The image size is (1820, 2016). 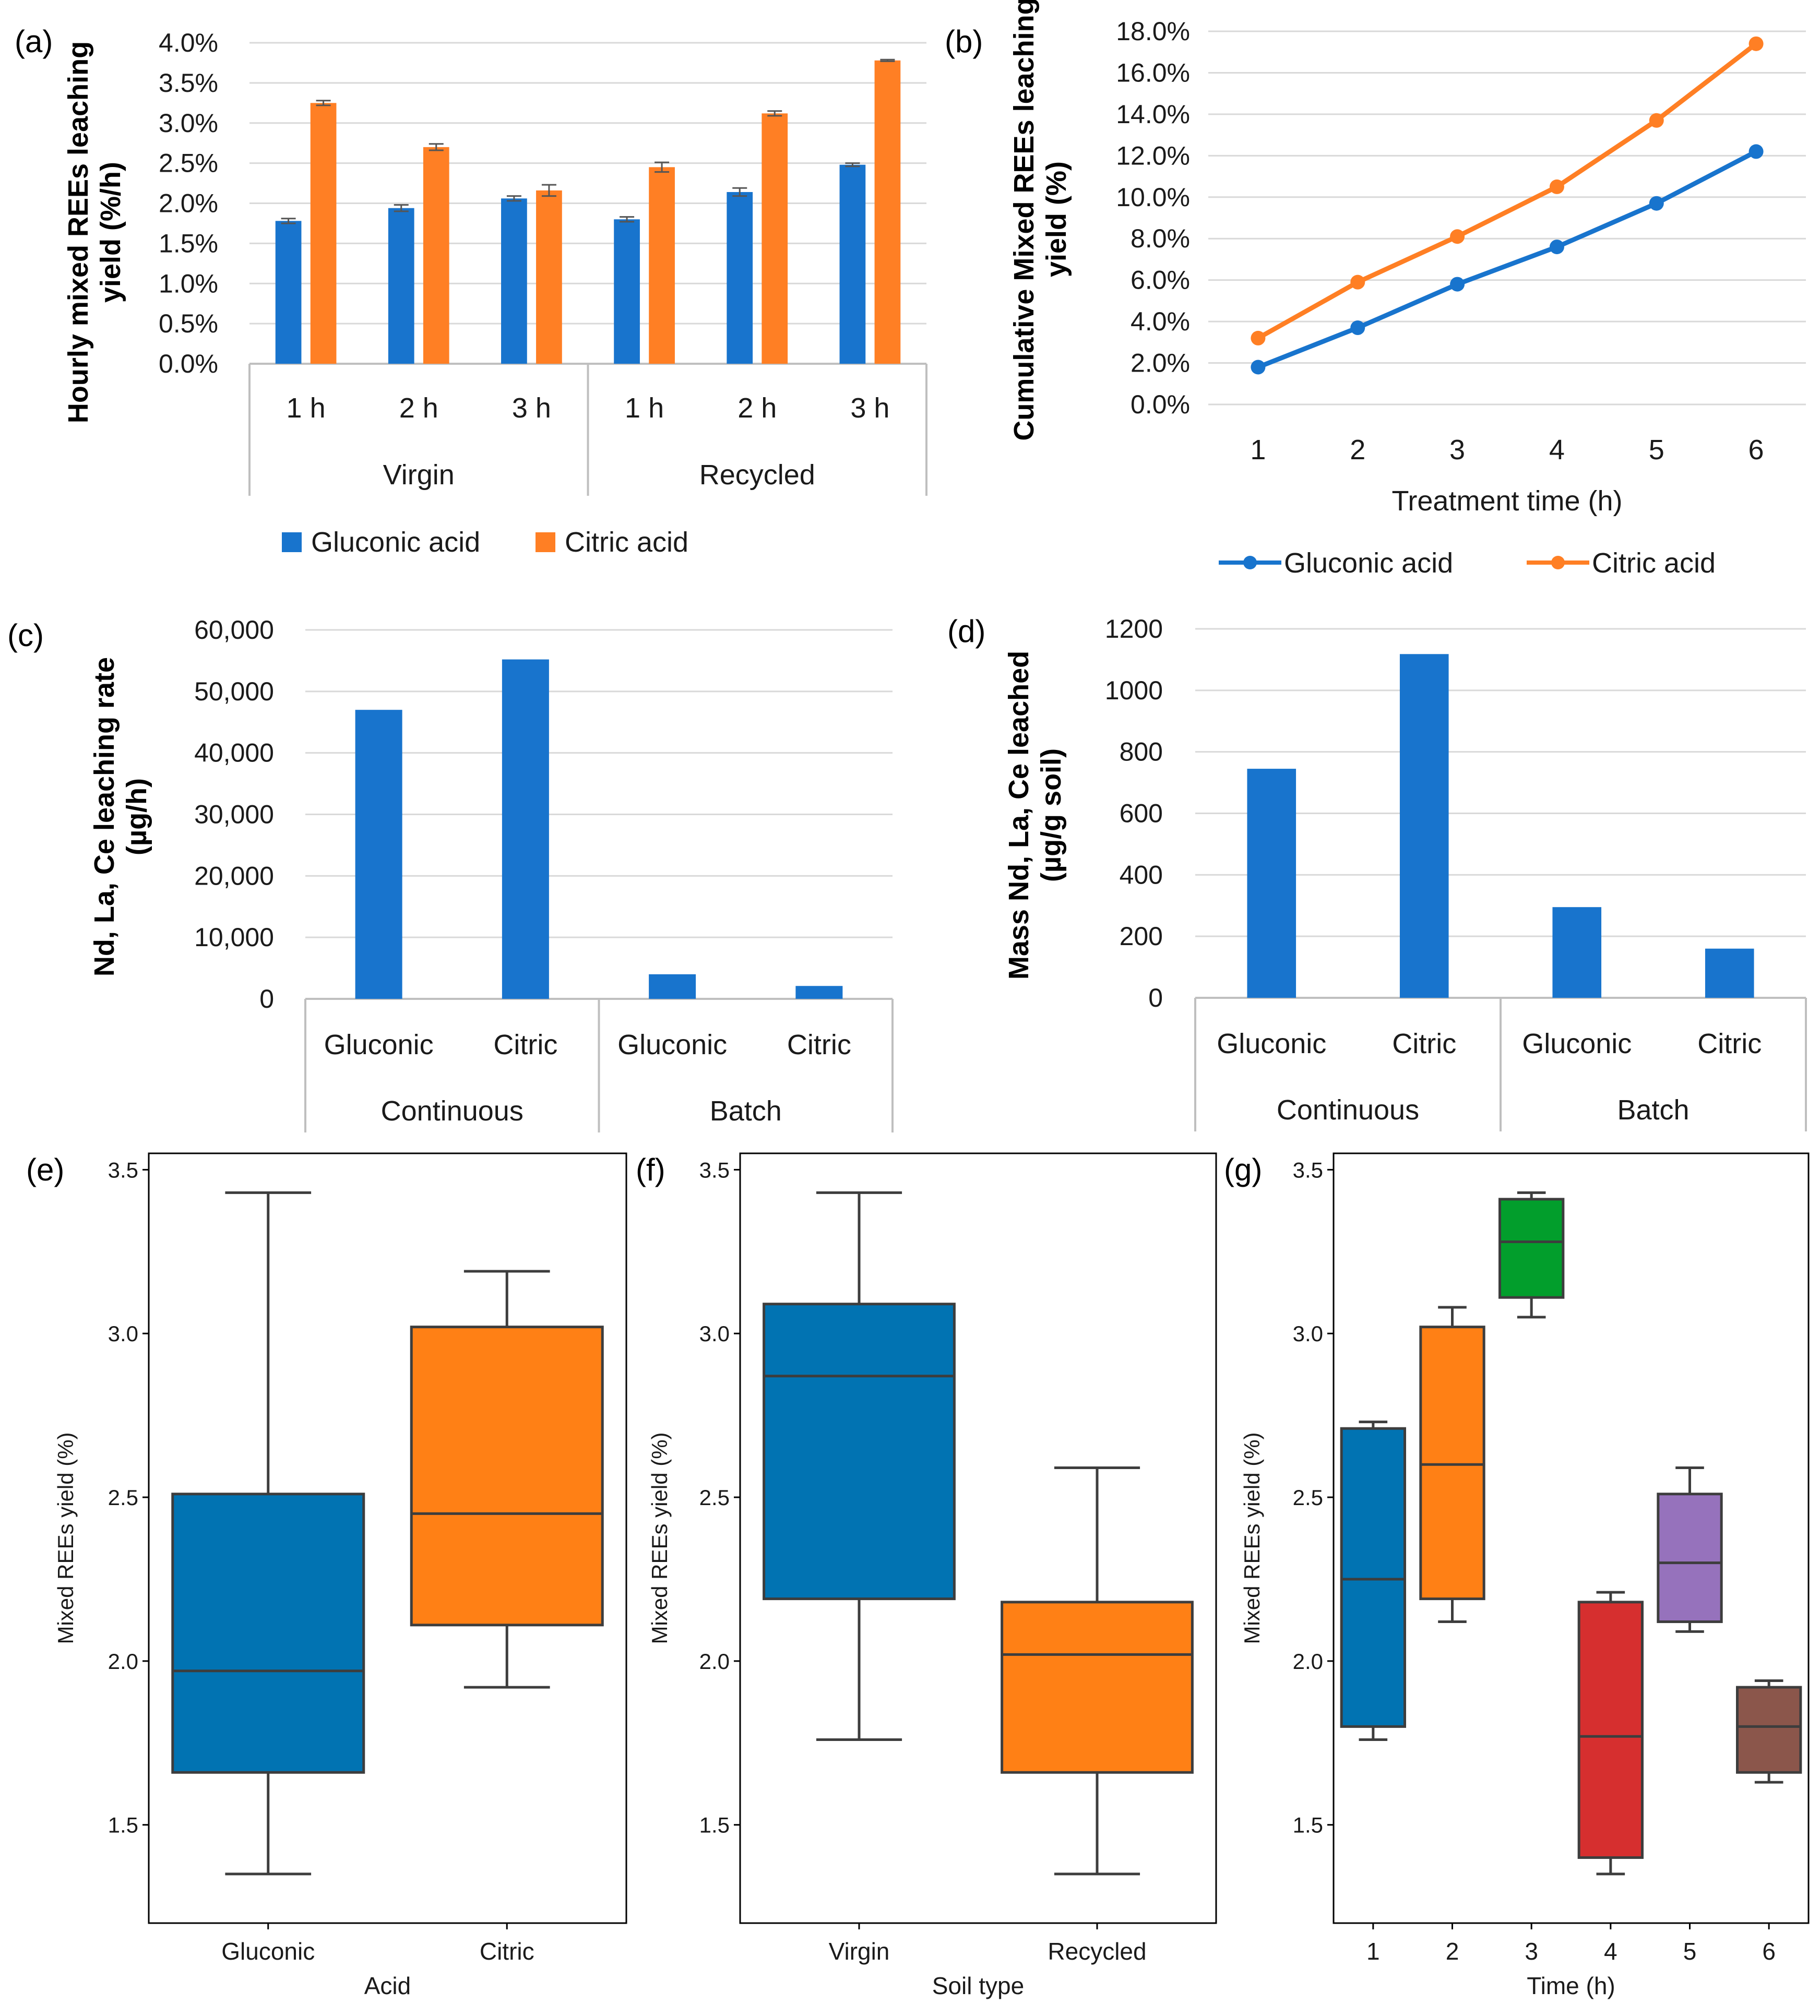 I want to click on panel-label-a: (a), so click(x=34, y=41).